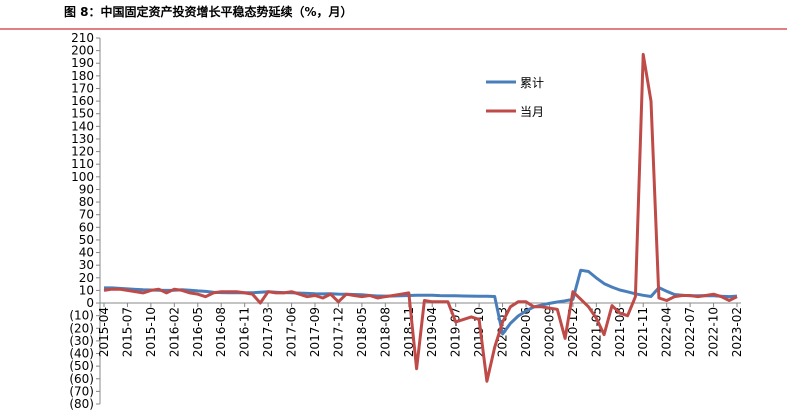  Describe the element at coordinates (86, 278) in the screenshot. I see `y-tick-label: 20` at that location.